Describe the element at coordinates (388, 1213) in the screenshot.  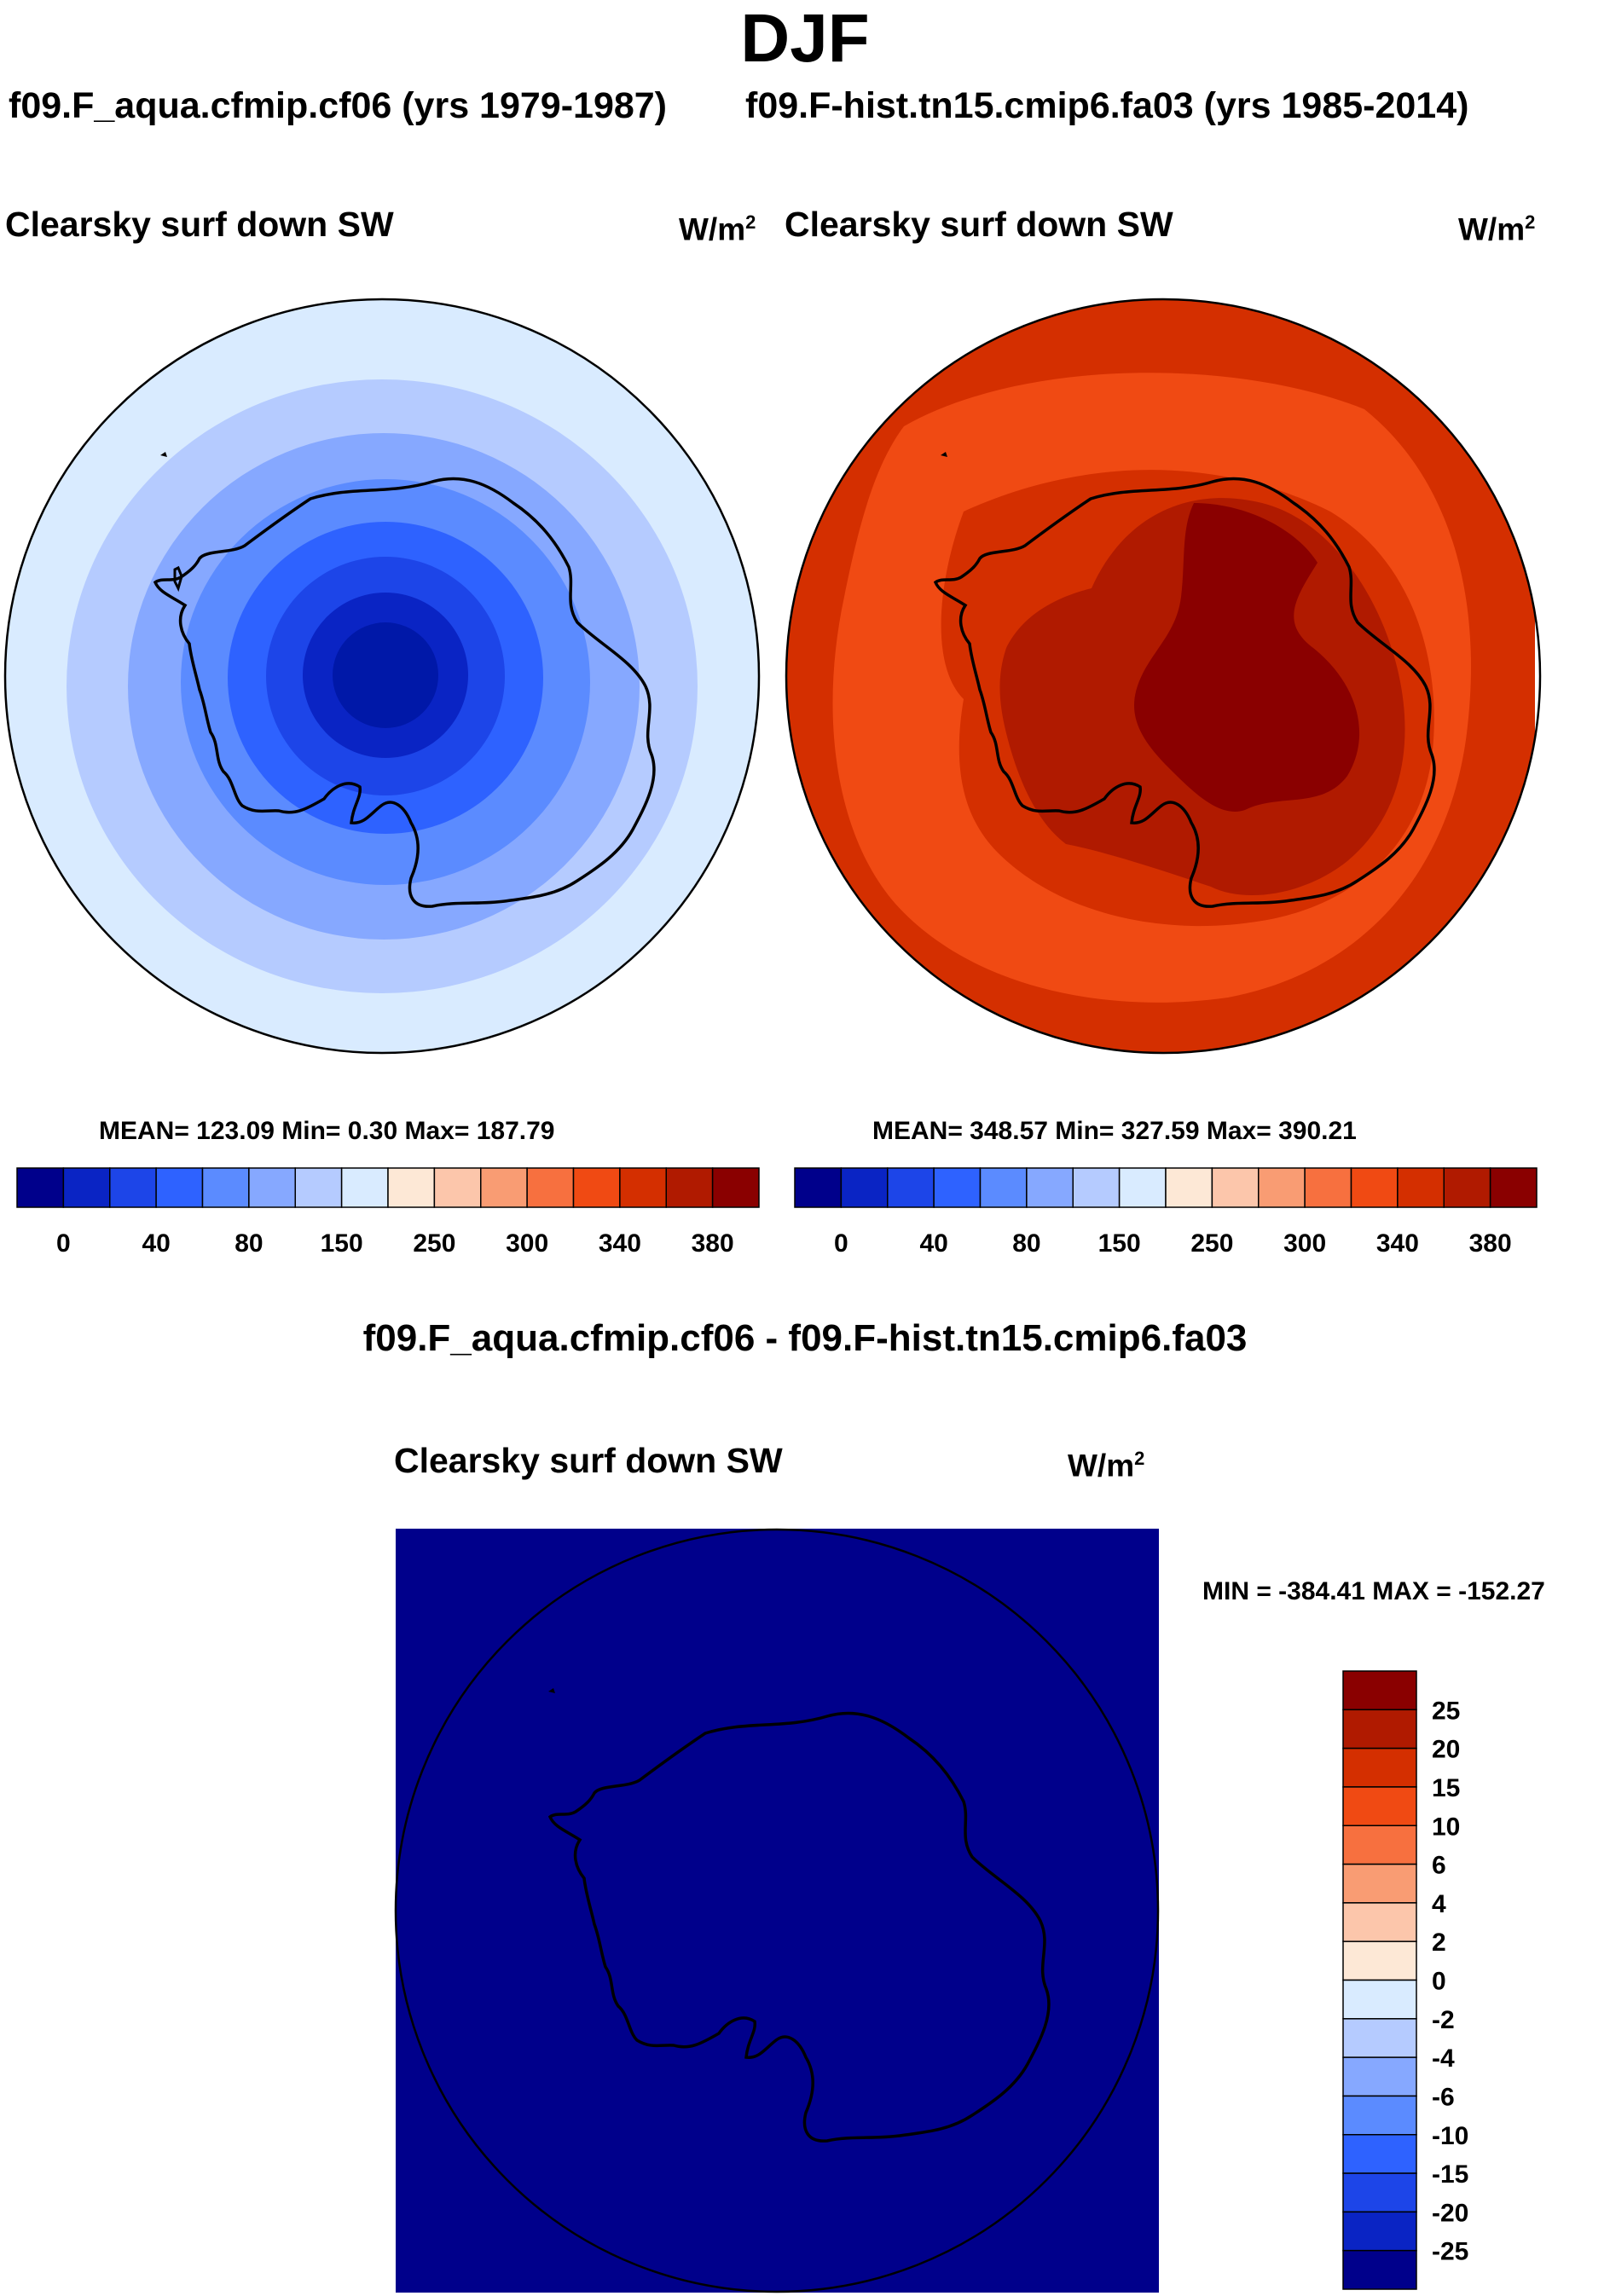
I see `colorbar-left: 0 40 80 150 250 300 340 380` at that location.